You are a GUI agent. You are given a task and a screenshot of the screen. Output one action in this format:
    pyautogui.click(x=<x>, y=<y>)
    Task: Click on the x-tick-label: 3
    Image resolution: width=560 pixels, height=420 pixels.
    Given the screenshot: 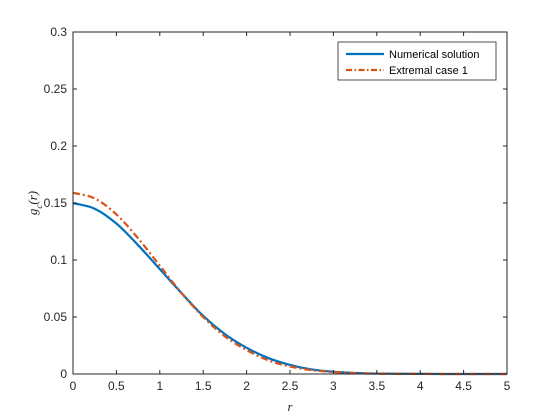 What is the action you would take?
    pyautogui.click(x=333, y=386)
    